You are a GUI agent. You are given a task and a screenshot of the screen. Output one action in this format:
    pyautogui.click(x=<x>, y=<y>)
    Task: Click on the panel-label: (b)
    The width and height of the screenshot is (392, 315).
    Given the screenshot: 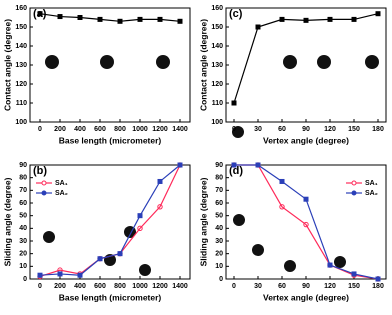 What is the action you would take?
    pyautogui.click(x=40, y=171)
    